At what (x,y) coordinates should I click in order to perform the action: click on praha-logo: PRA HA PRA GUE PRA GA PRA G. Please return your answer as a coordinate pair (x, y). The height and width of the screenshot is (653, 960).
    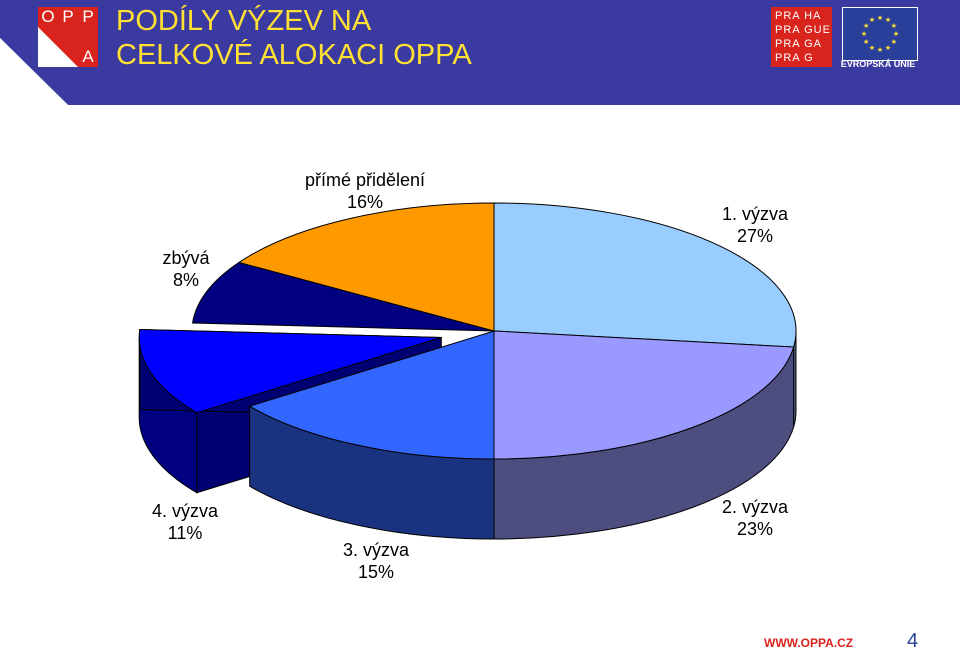
    Looking at the image, I should click on (801, 37).